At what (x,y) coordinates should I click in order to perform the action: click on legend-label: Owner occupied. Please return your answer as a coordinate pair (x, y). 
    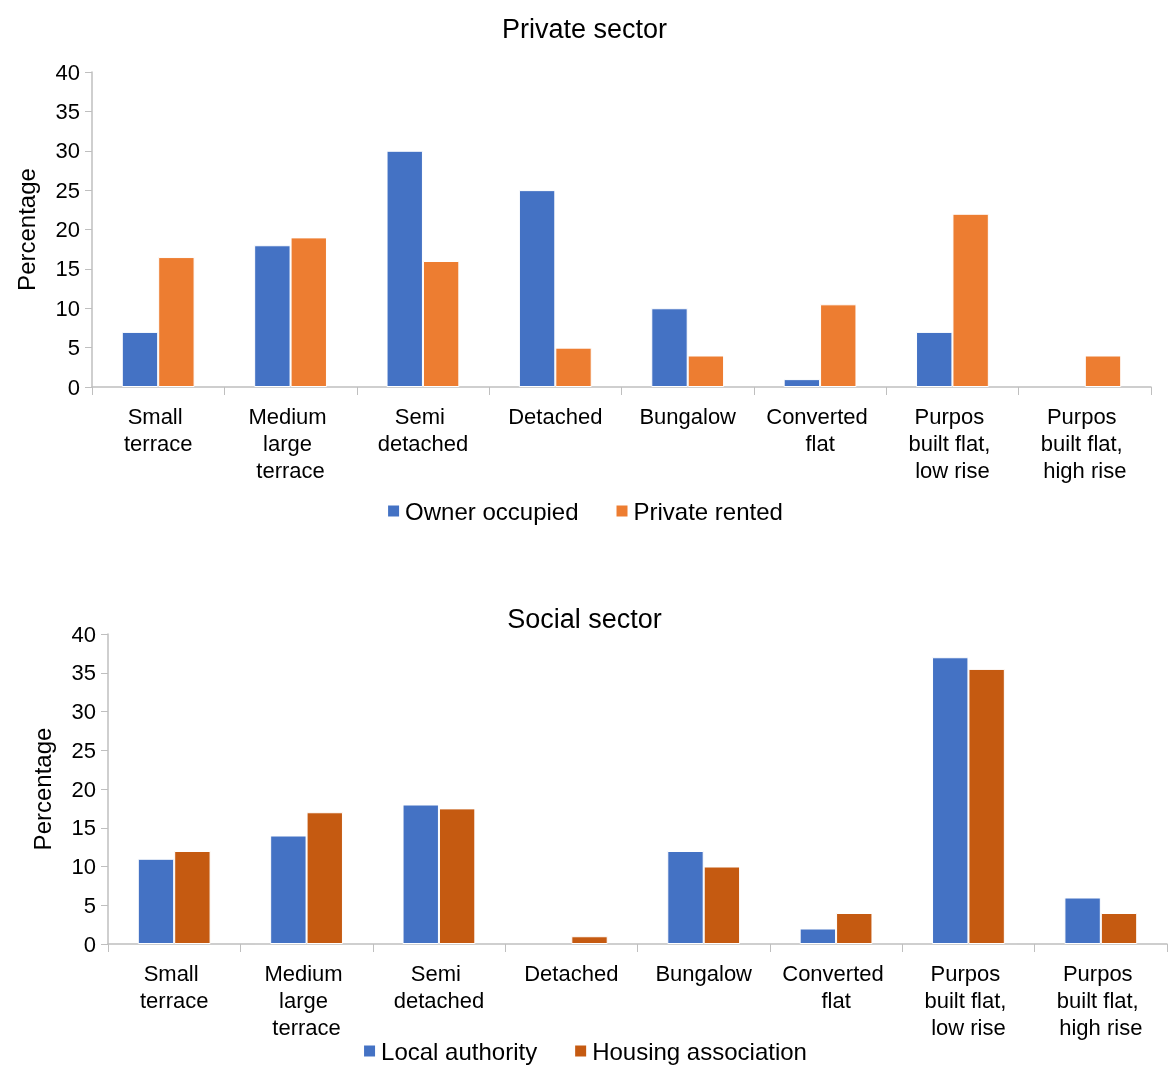
    Looking at the image, I should click on (492, 511).